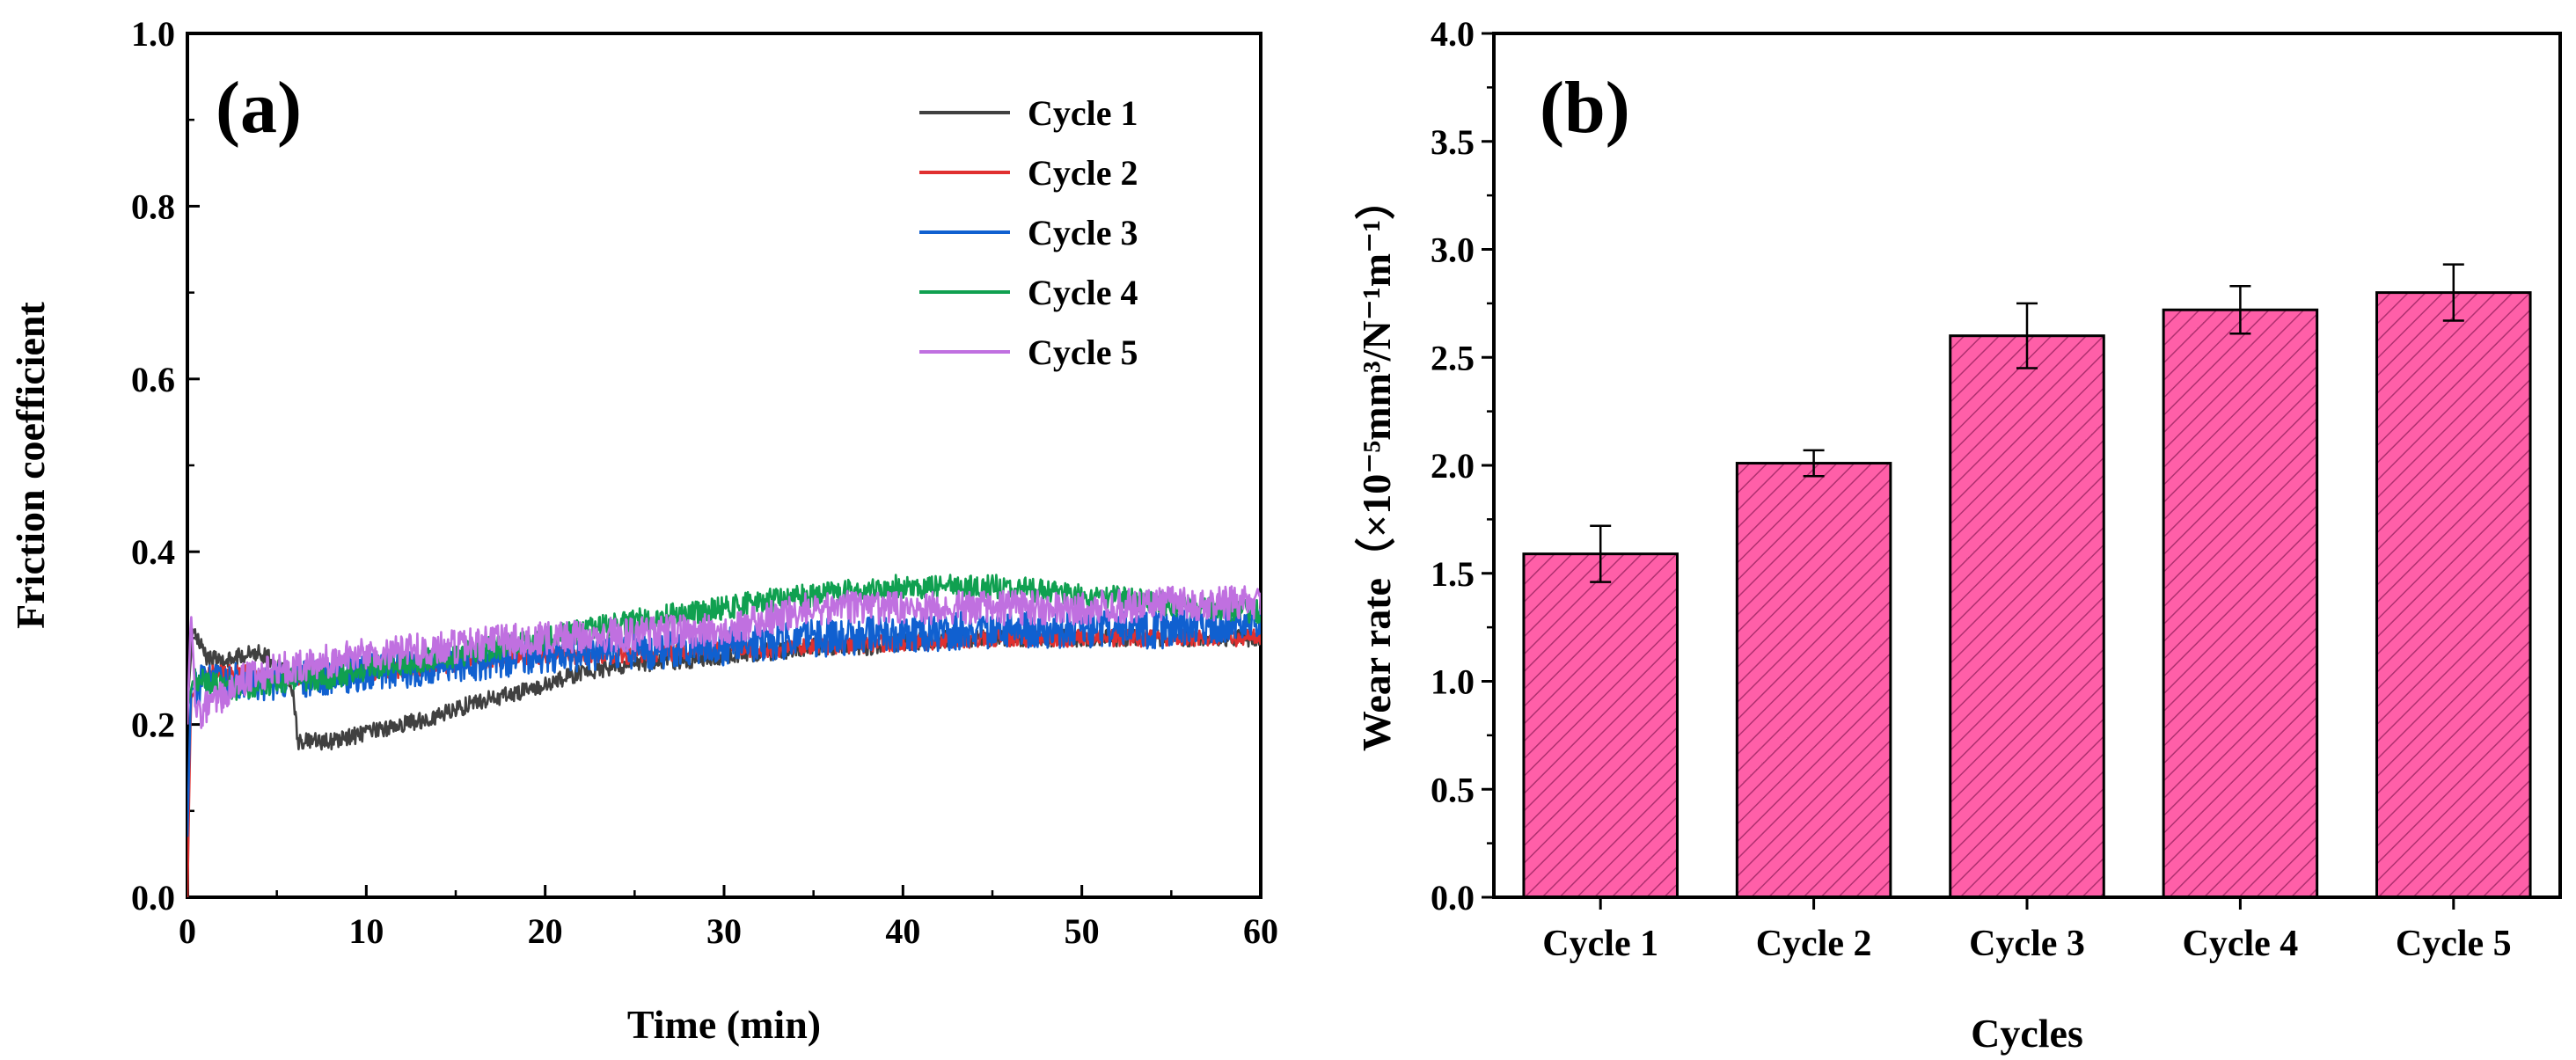 This screenshot has height=1060, width=2576. What do you see at coordinates (187, 931) in the screenshot?
I see `x-tick-label: 0` at bounding box center [187, 931].